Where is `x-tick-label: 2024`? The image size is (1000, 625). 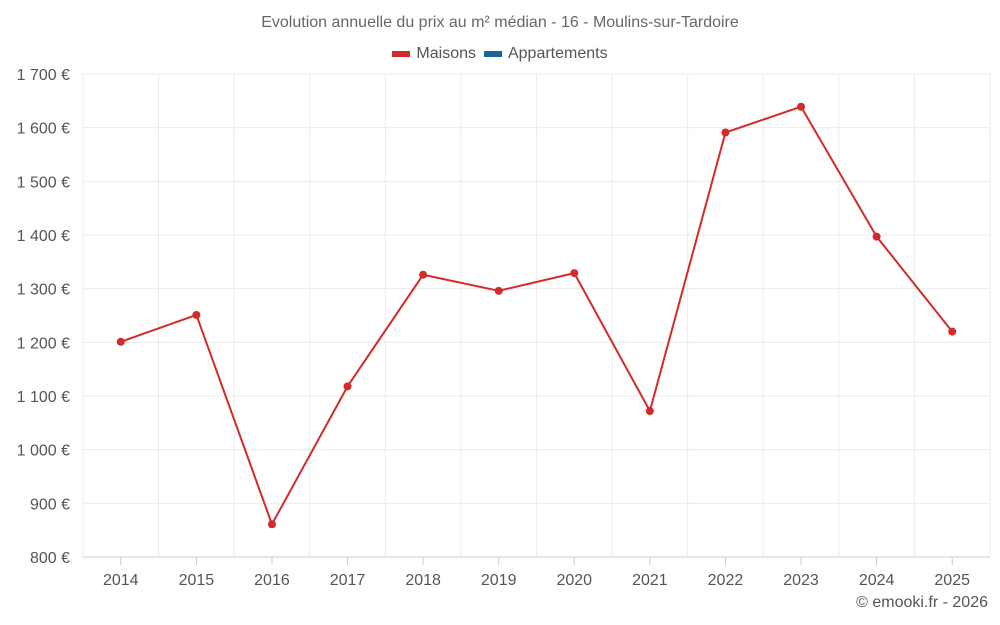 x-tick-label: 2024 is located at coordinates (877, 580).